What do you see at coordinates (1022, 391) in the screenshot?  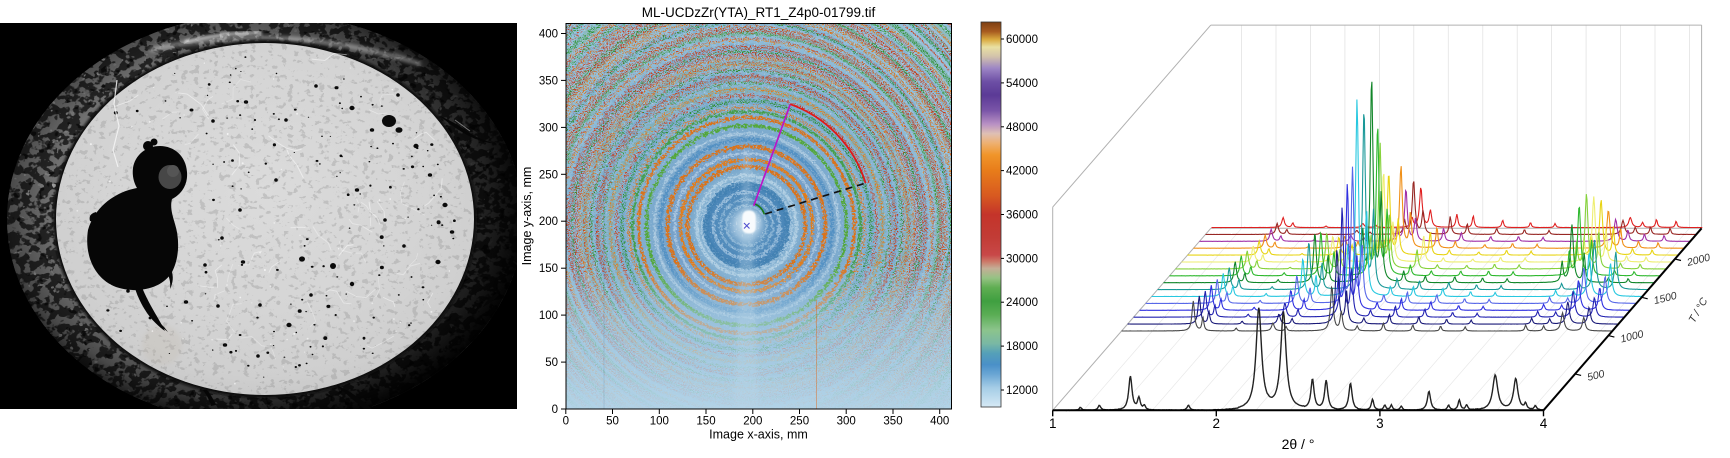 I see `svg-text: 12000` at bounding box center [1022, 391].